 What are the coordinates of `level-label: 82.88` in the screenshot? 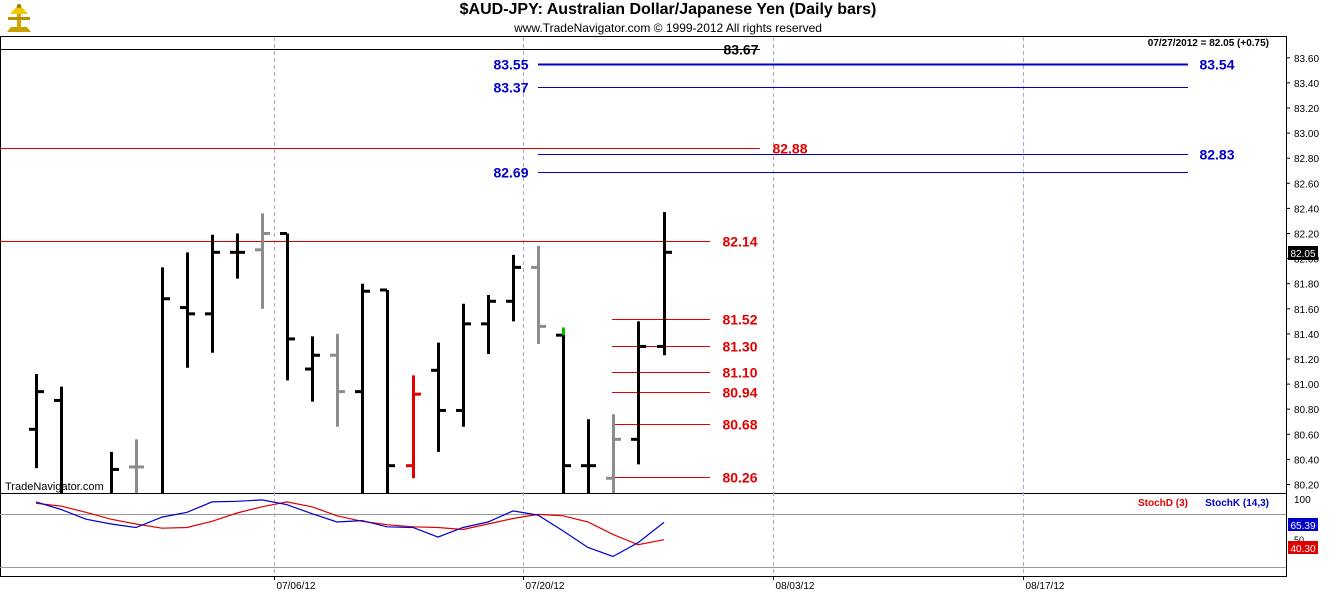 It's located at (789, 149).